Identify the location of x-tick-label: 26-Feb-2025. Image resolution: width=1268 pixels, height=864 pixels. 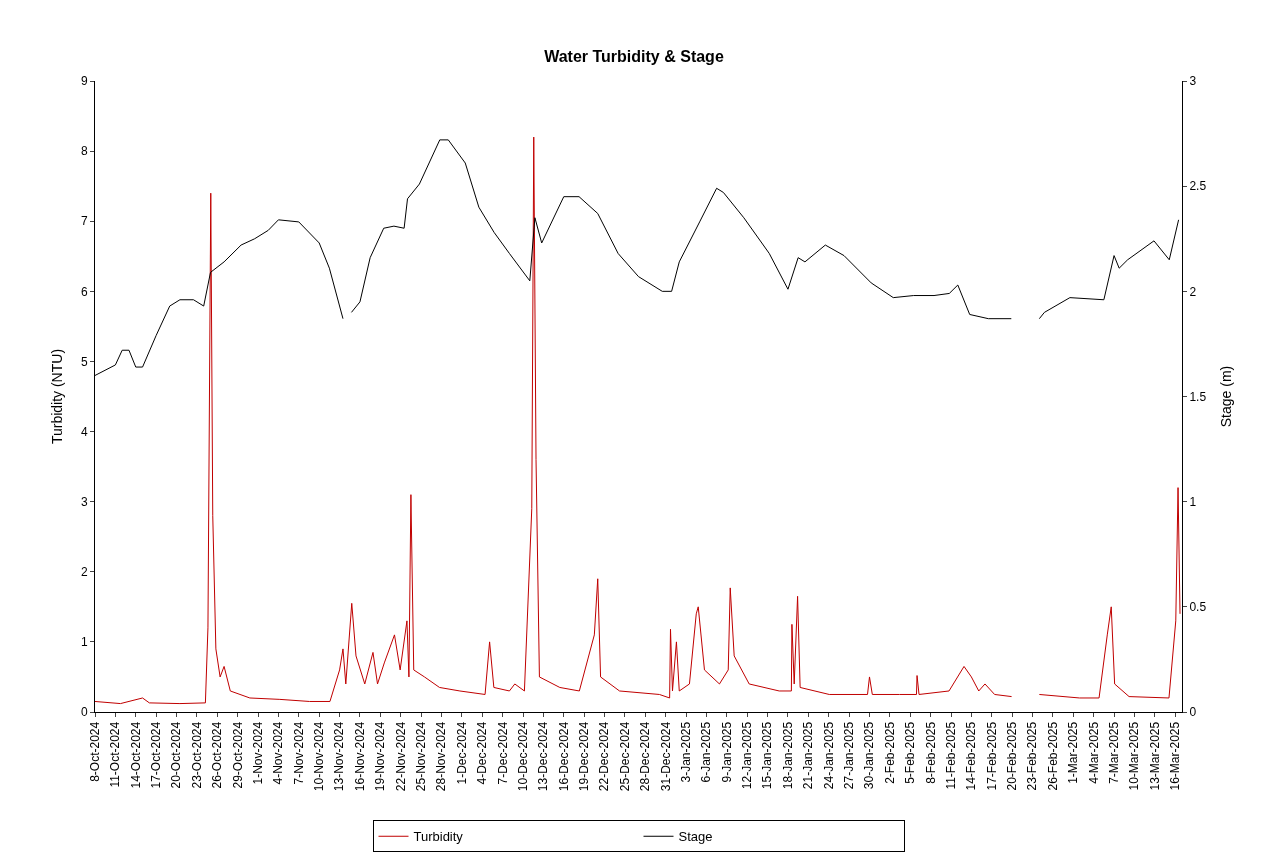
(1052, 756).